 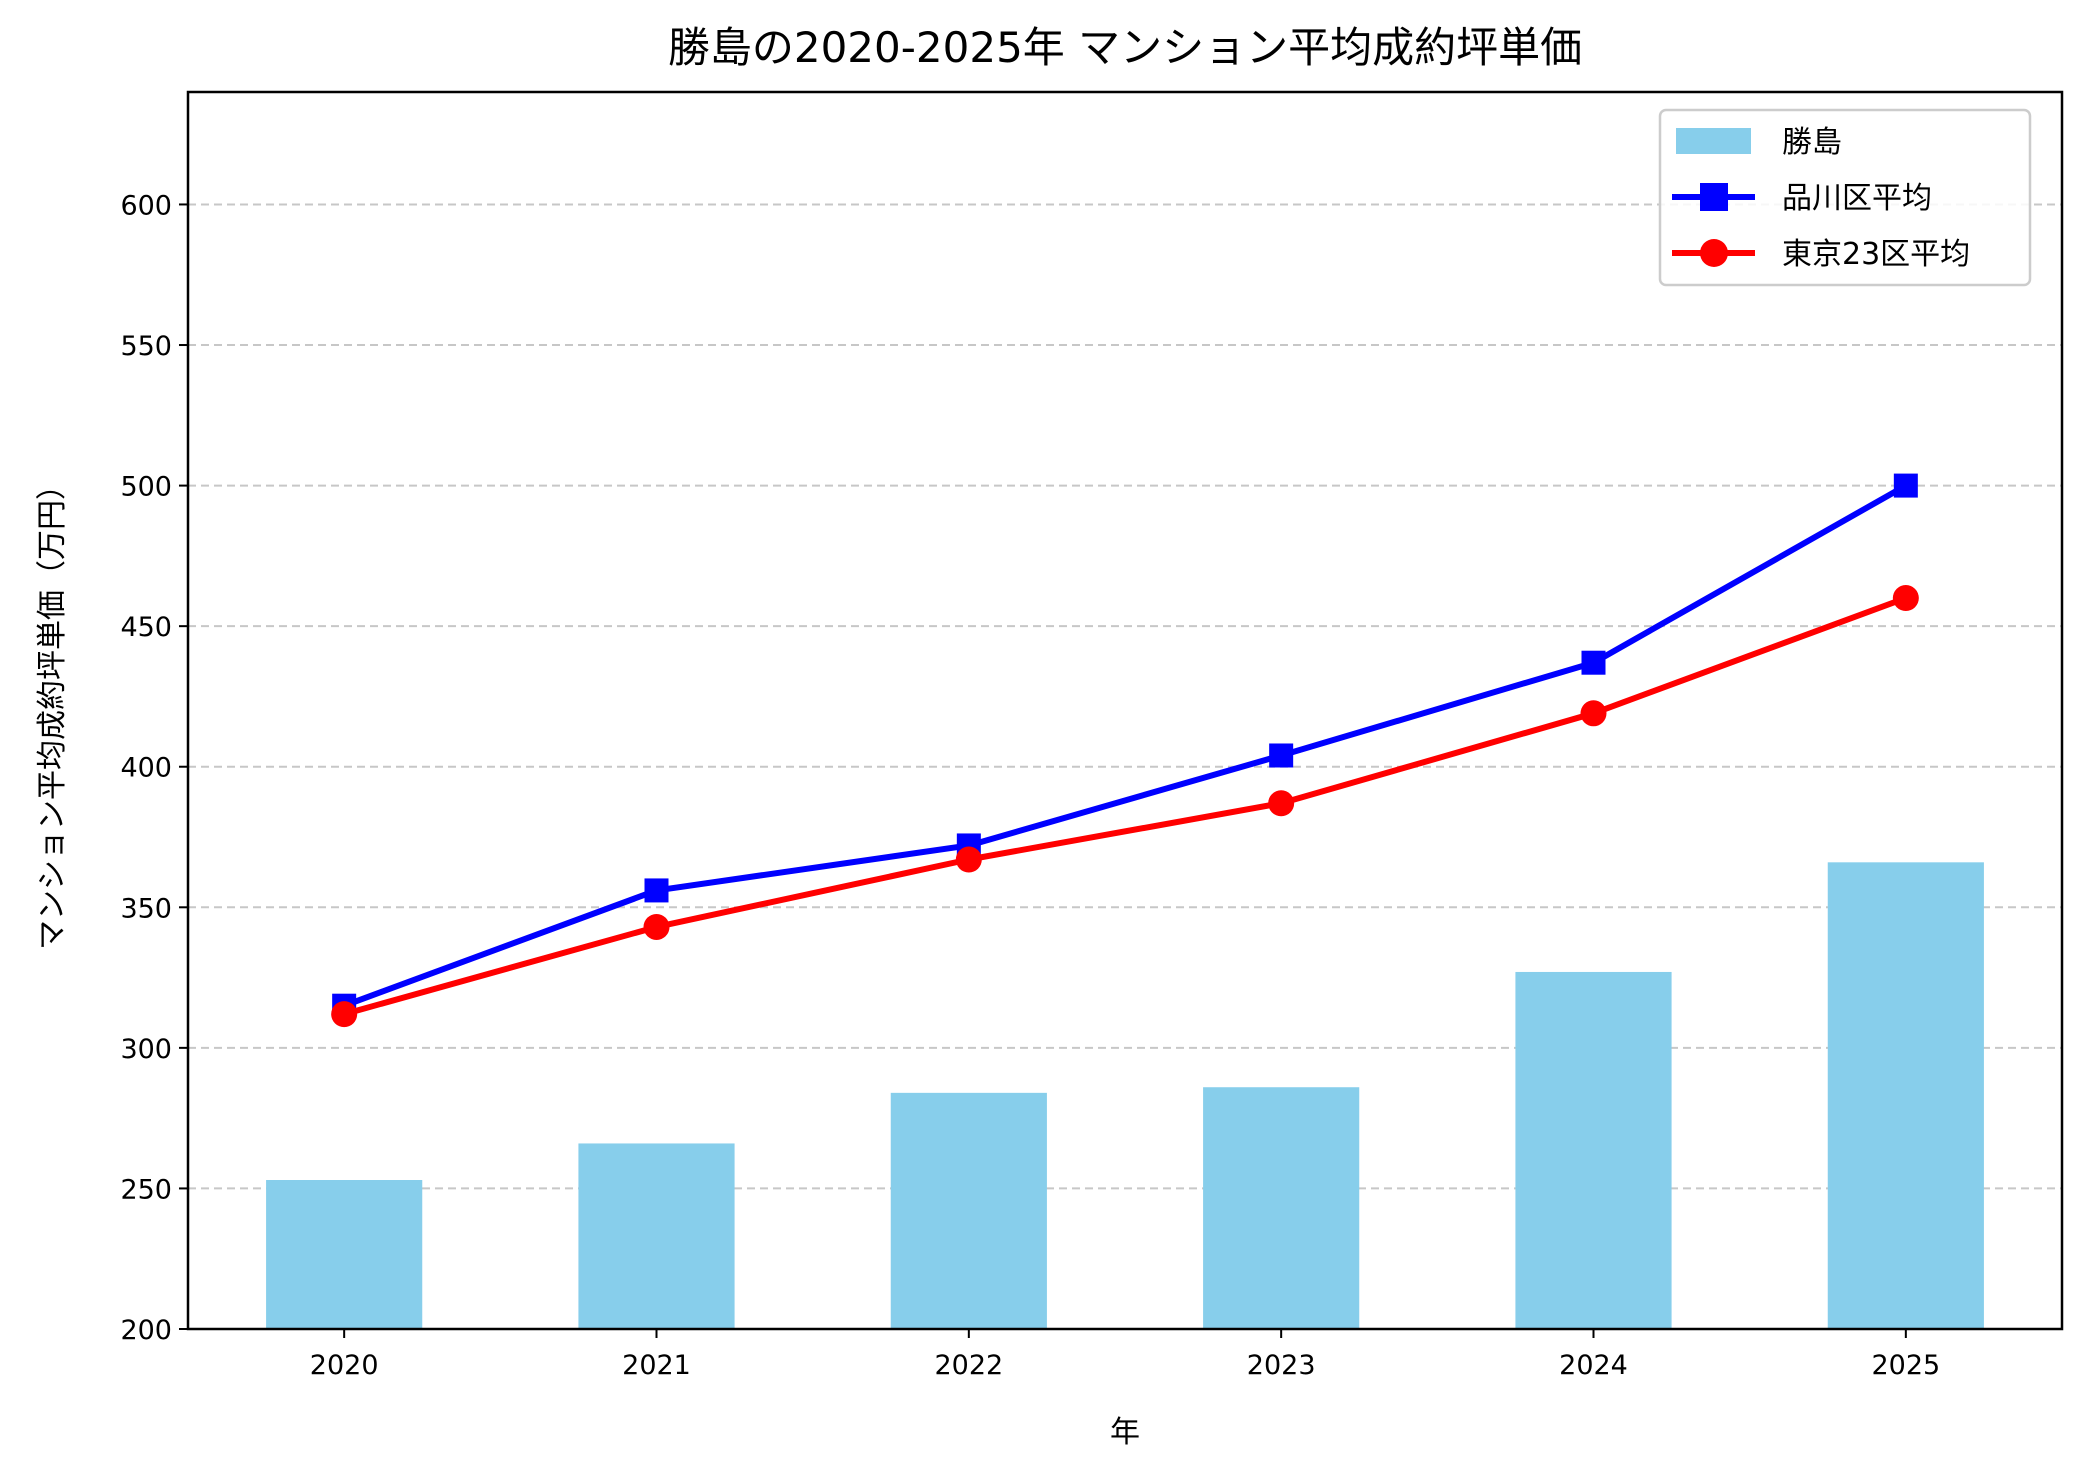 What do you see at coordinates (1713, 141) in the screenshot?
I see `legend-swatch` at bounding box center [1713, 141].